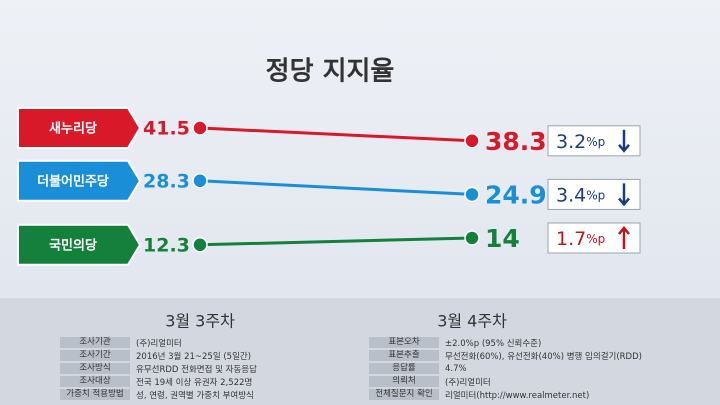 Image resolution: width=720 pixels, height=405 pixels. I want to click on survey-key: 전체질문지 확인, so click(404, 394).